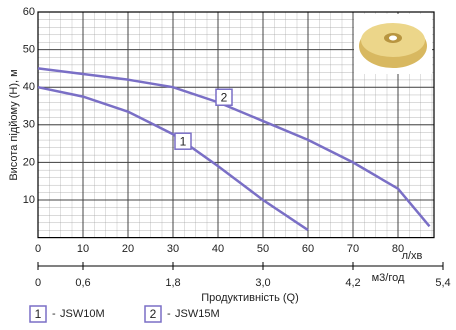 The height and width of the screenshot is (330, 456). I want to click on y-tick-label: 30, so click(29, 125).